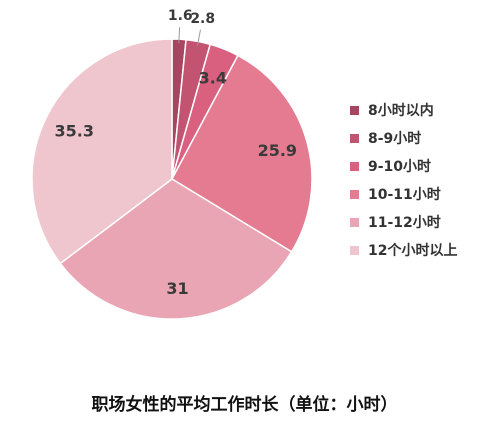 This screenshot has width=489, height=434. I want to click on legend: 8小时以内 8-9小时 9-10小时 10-11小时 11-12小时 12个小时以上, so click(403, 180).